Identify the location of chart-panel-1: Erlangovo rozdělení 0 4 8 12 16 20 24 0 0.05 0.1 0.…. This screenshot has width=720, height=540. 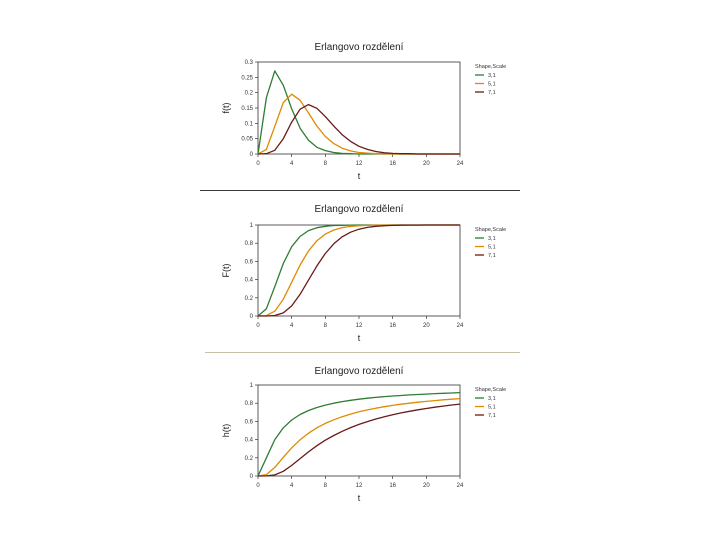
(363, 111).